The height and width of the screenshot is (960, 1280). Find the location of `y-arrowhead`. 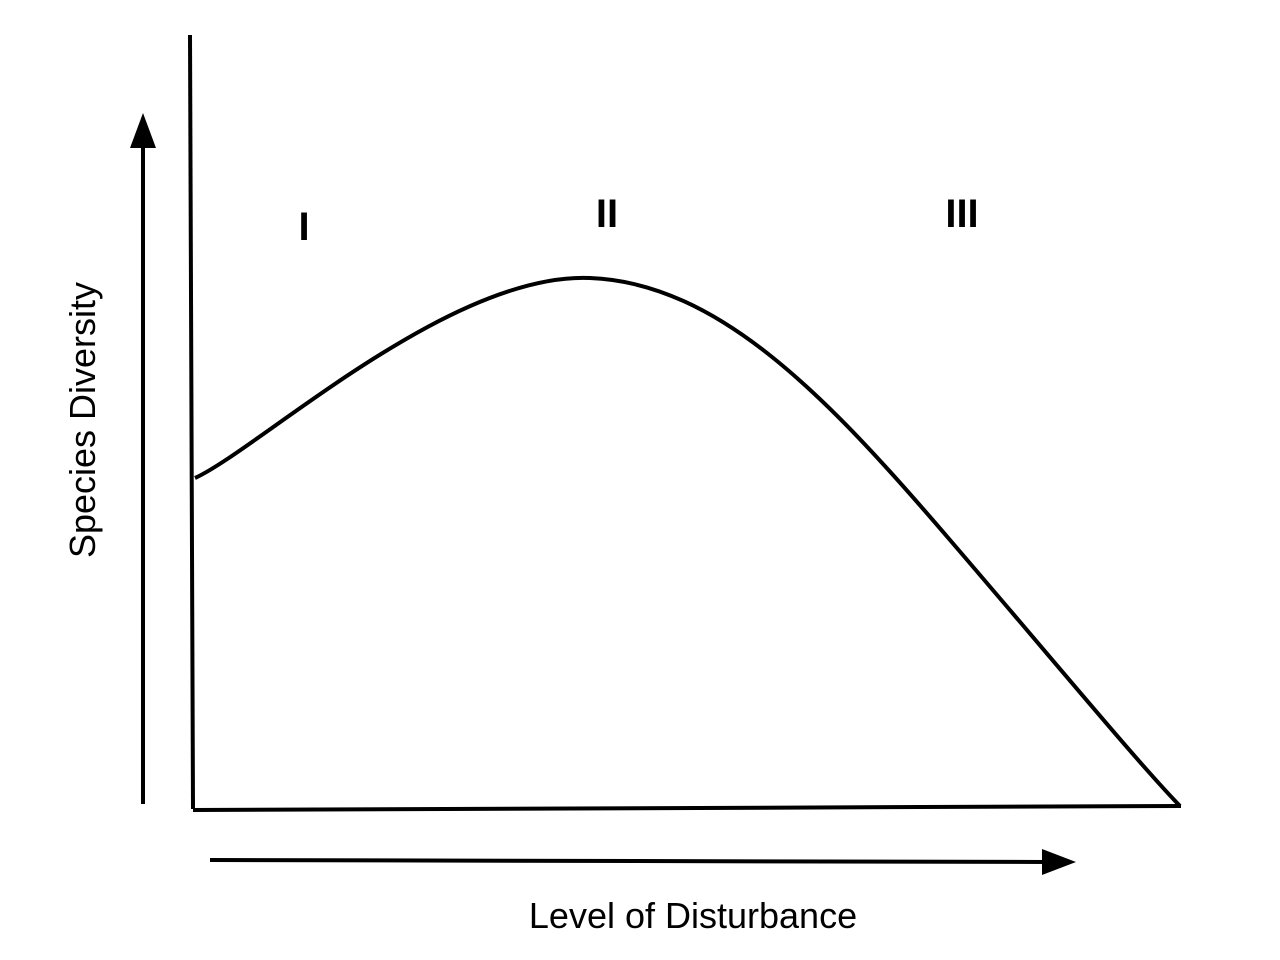

y-arrowhead is located at coordinates (143, 130).